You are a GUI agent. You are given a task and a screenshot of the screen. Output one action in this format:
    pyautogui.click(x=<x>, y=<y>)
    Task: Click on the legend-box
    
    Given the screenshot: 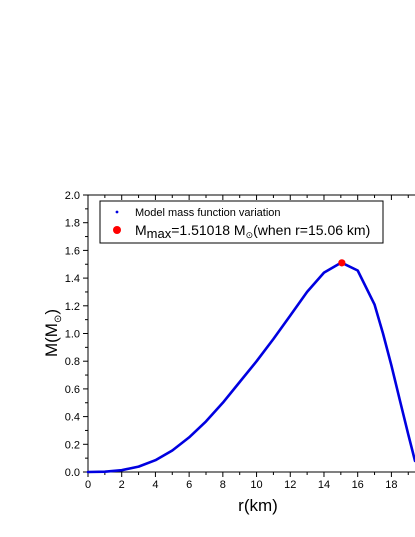 What is the action you would take?
    pyautogui.click(x=241, y=222)
    